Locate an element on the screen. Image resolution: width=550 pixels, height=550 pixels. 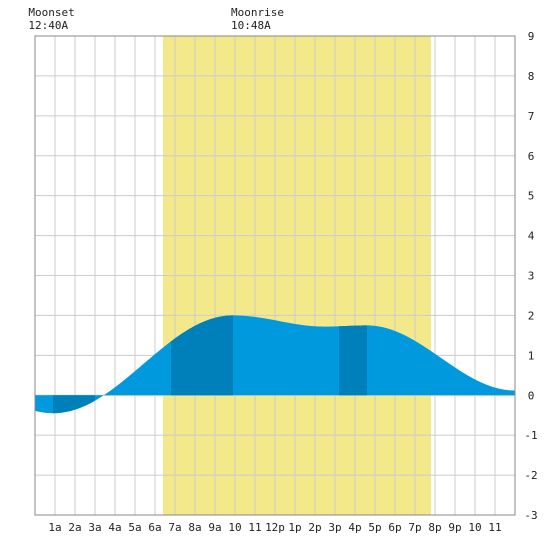
x-tick-label: 9p is located at coordinates (454, 527).